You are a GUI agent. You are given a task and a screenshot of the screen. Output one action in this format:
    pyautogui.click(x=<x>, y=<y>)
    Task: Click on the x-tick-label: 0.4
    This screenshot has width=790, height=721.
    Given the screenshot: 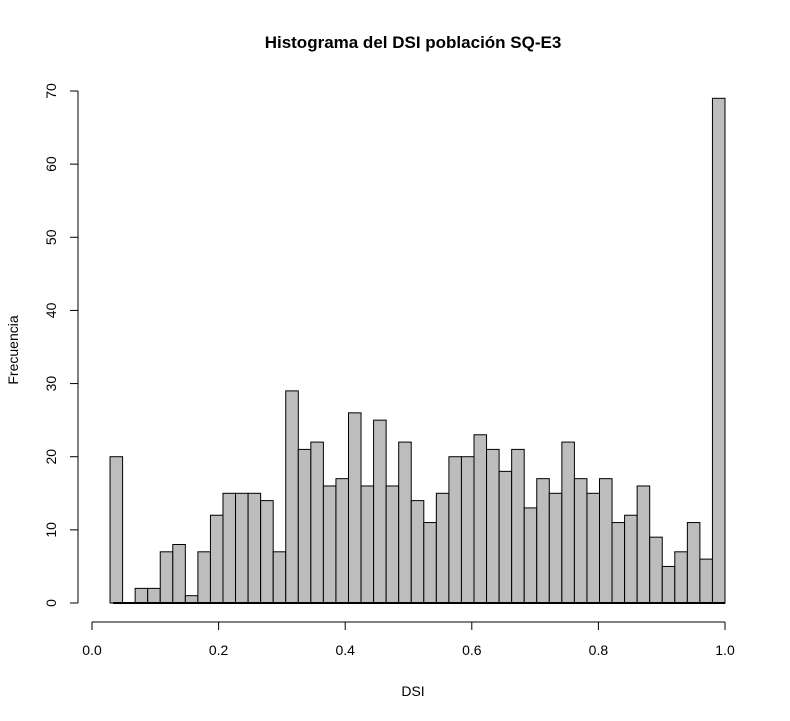 What is the action you would take?
    pyautogui.click(x=345, y=650)
    